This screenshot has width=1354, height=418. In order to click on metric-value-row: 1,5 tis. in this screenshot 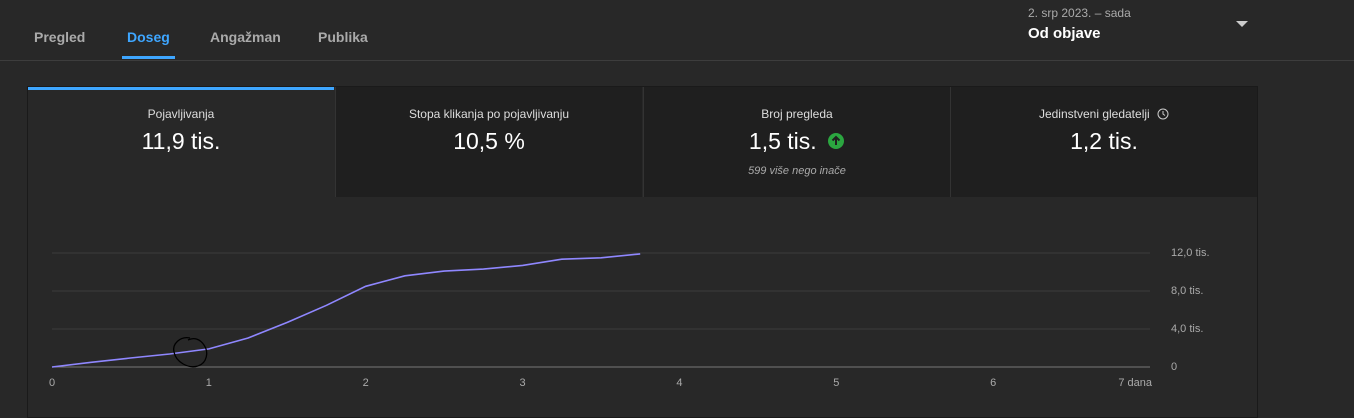, I will do `click(797, 141)`.